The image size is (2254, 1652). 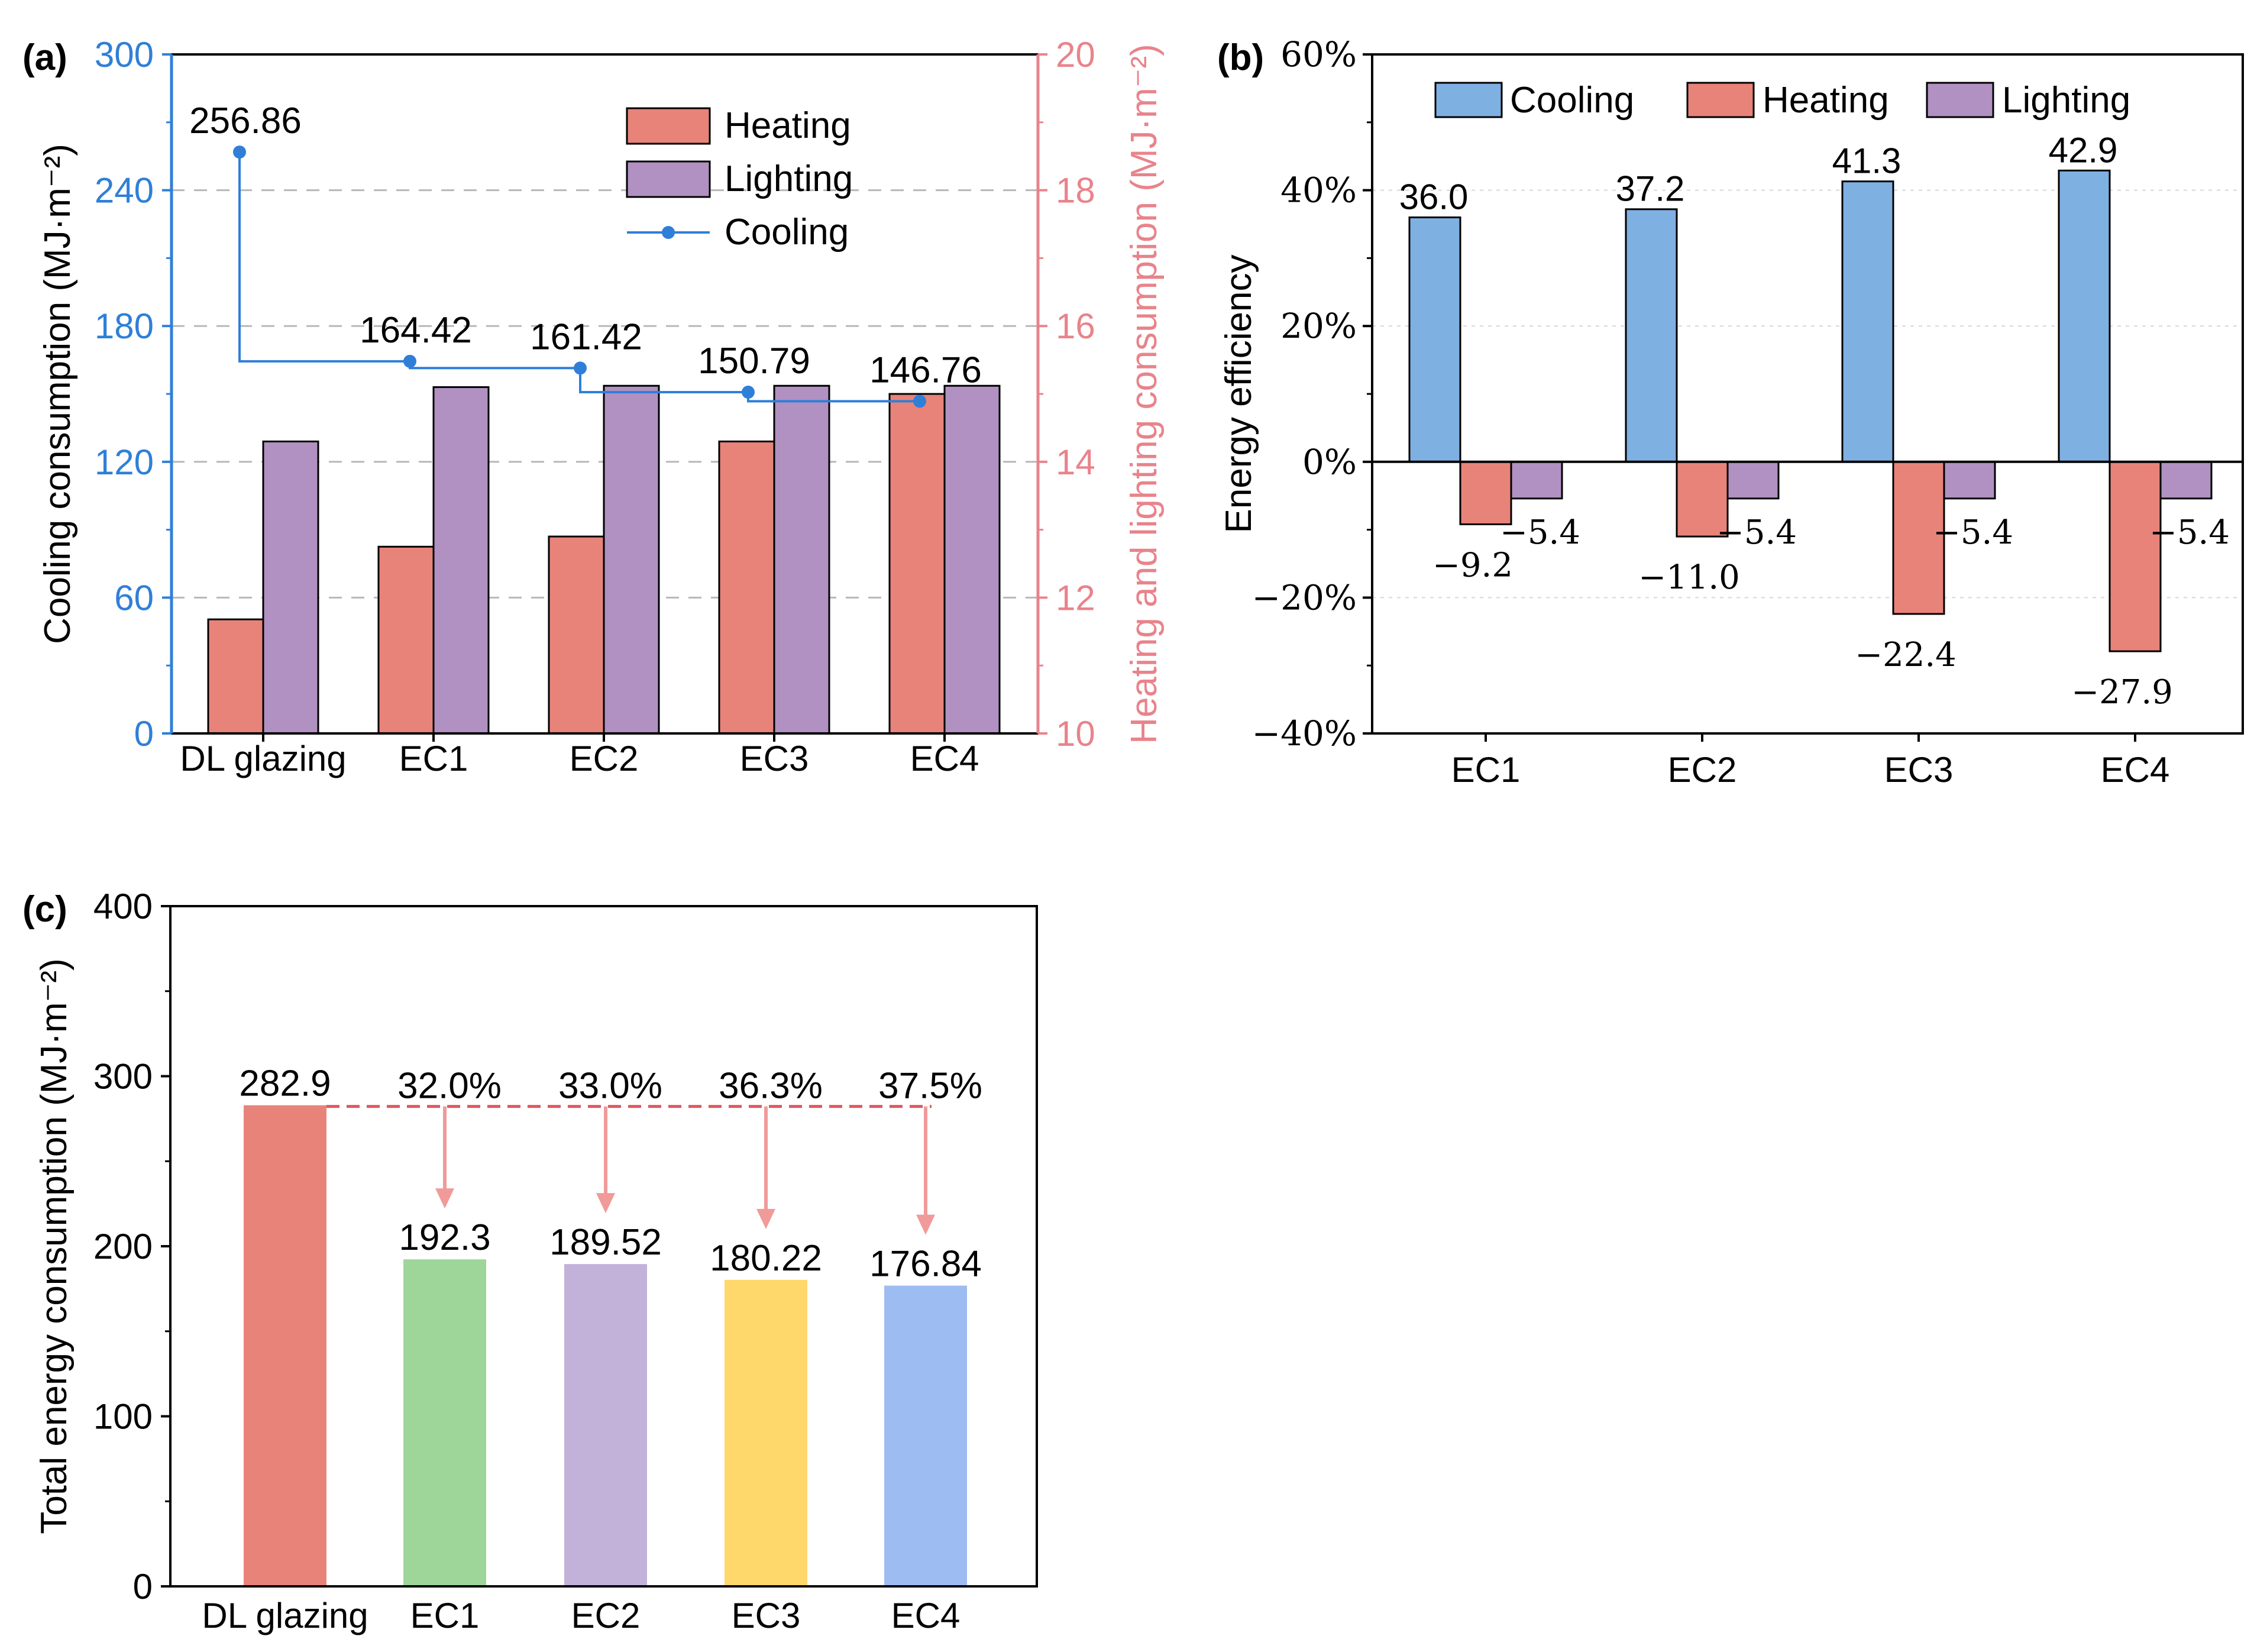 What do you see at coordinates (1720, 100) in the screenshot?
I see `legend-heating-swatch` at bounding box center [1720, 100].